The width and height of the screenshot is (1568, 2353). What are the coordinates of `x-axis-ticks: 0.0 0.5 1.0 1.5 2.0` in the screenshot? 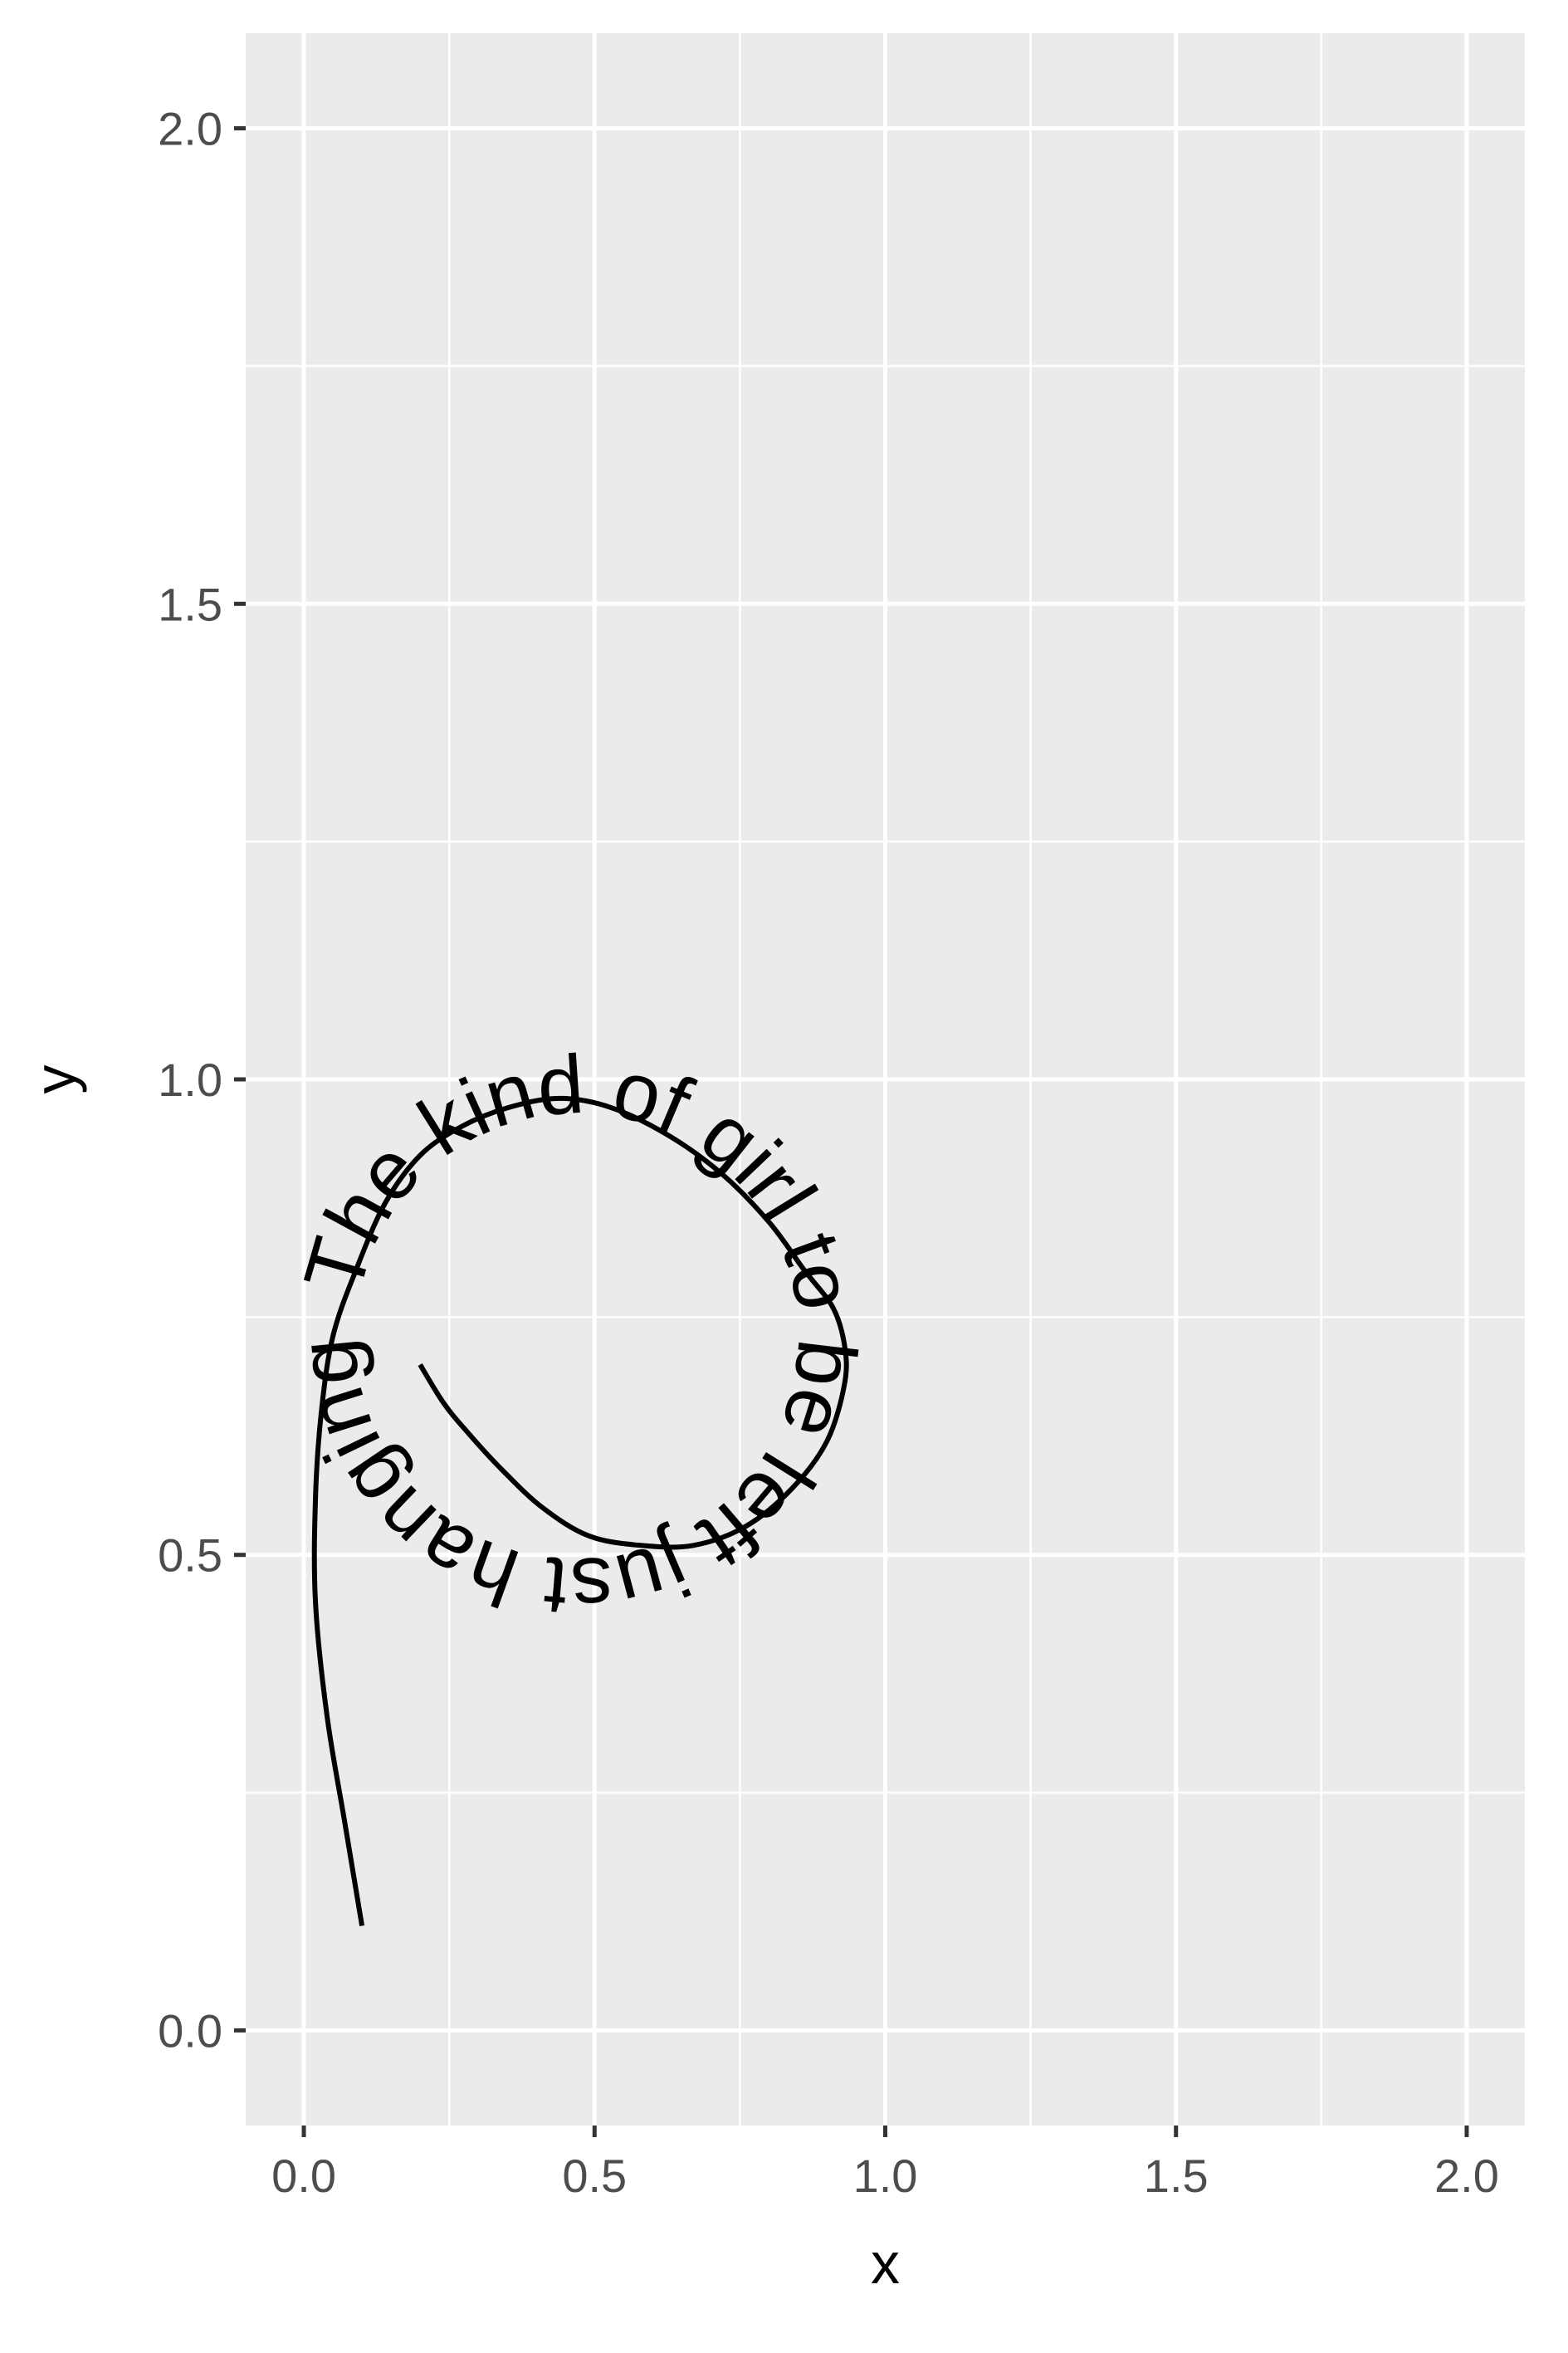 It's located at (885, 2164).